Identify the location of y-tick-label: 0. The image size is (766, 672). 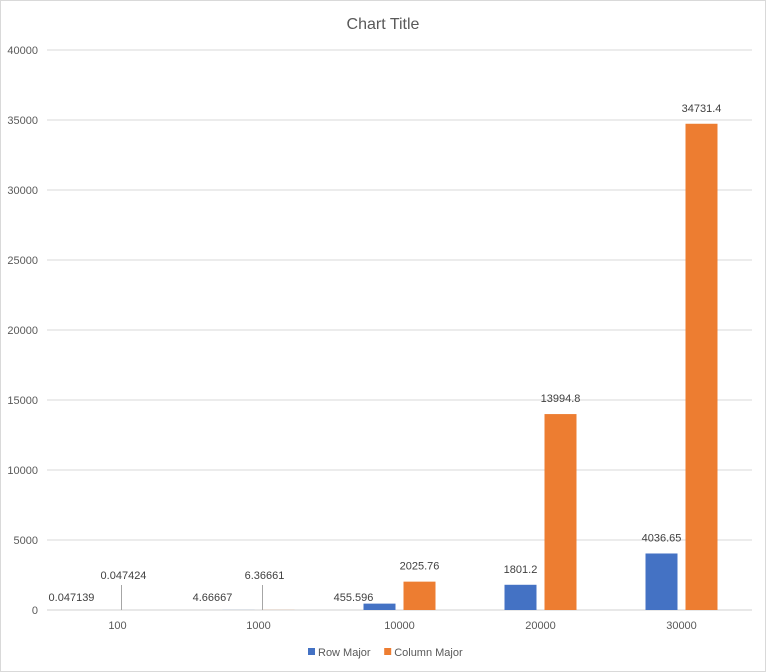
(35, 611).